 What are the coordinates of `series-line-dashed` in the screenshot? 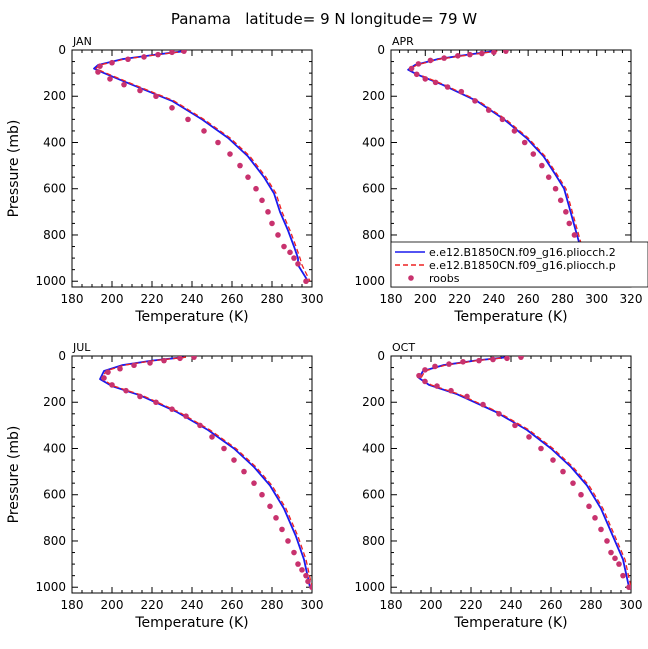 It's located at (206, 472).